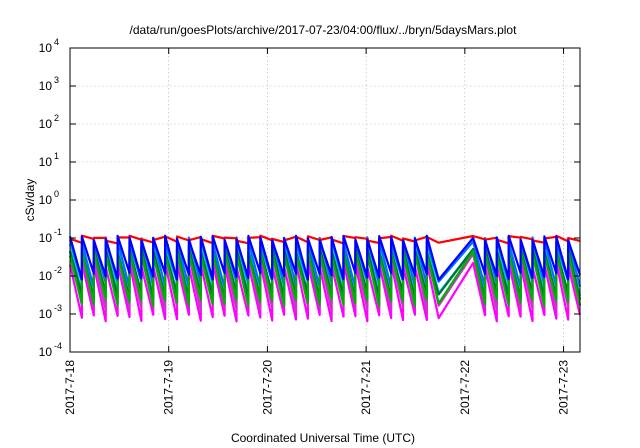  What do you see at coordinates (56, 80) in the screenshot?
I see `y-tick-exponent: 3` at bounding box center [56, 80].